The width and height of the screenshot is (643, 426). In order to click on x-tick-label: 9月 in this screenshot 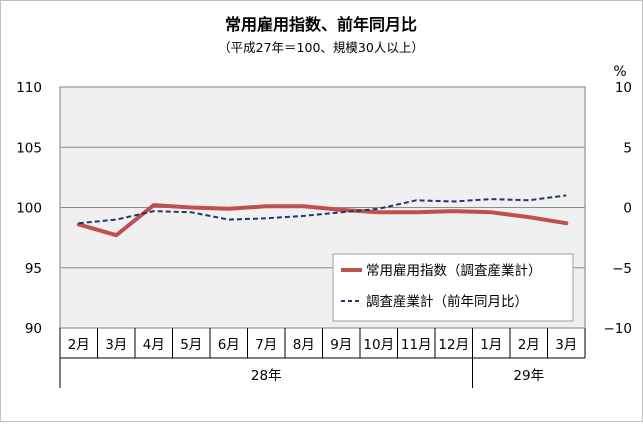, I will do `click(341, 345)`.